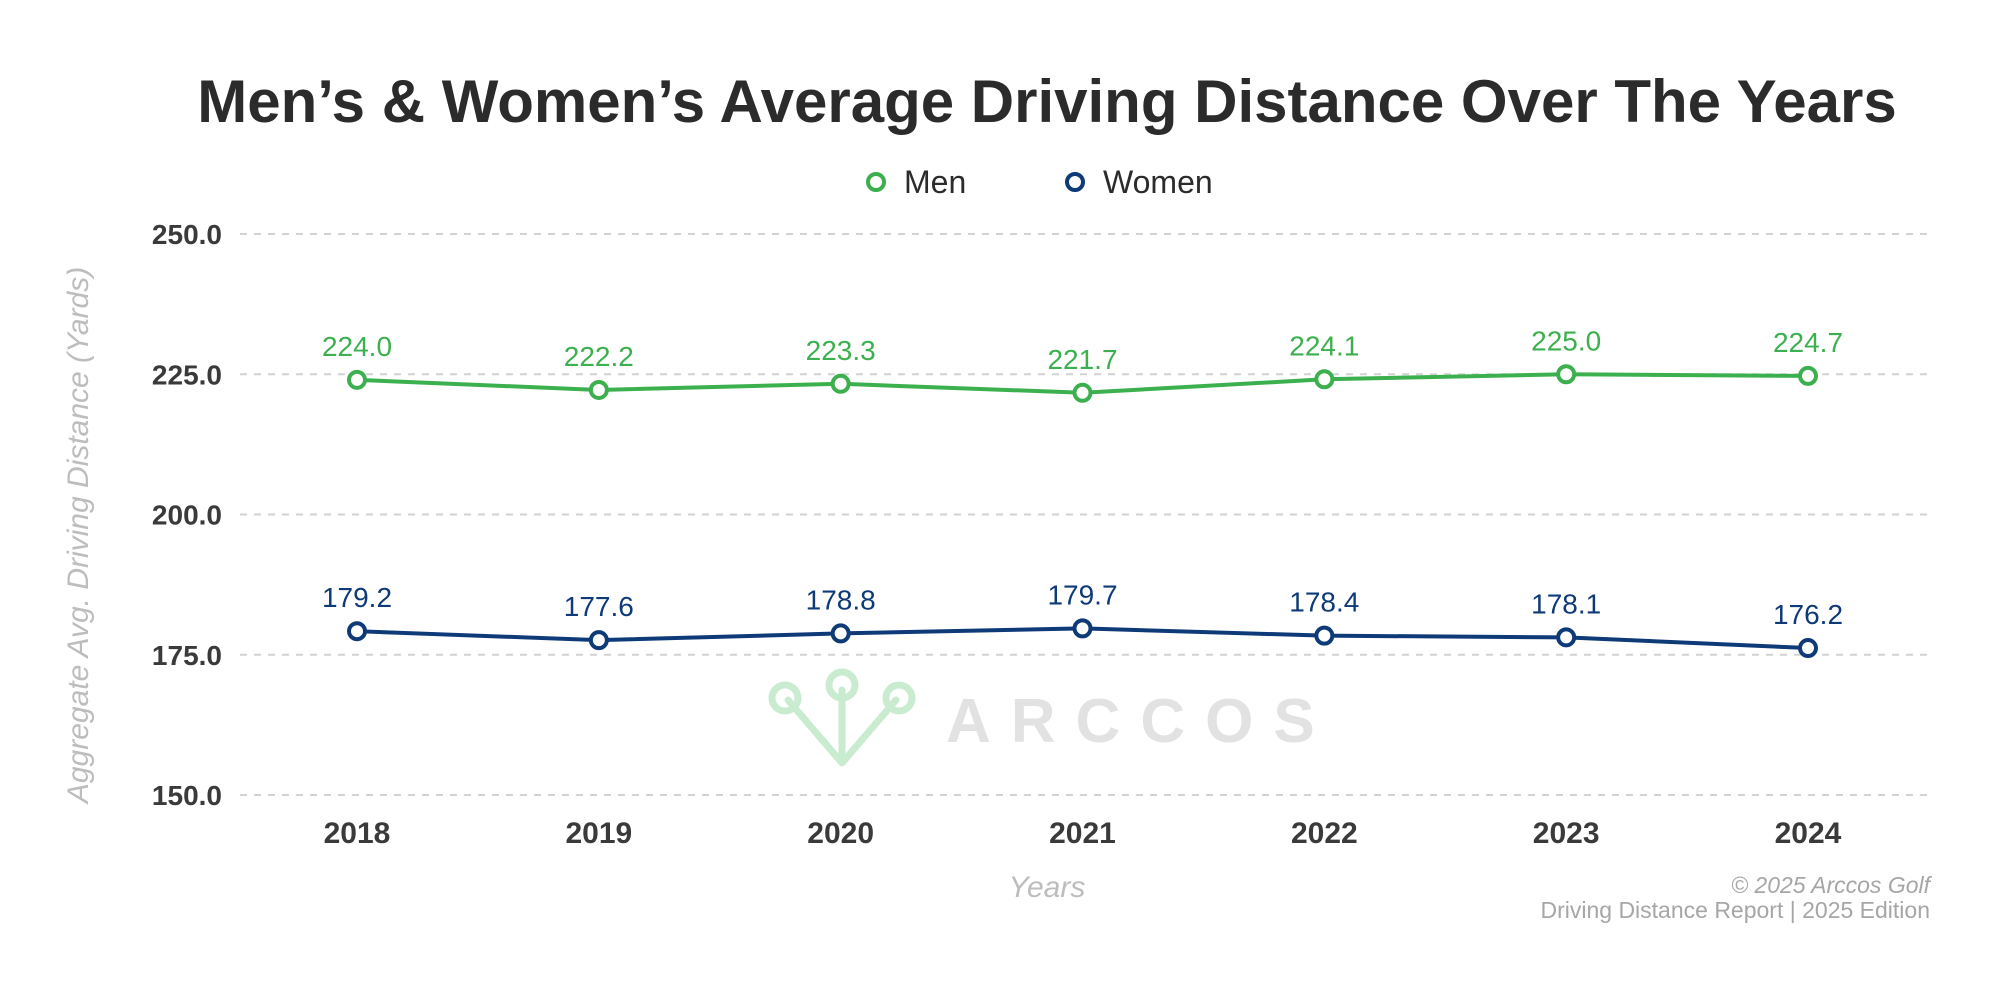  What do you see at coordinates (599, 606) in the screenshot?
I see `data-label-women: 177.6` at bounding box center [599, 606].